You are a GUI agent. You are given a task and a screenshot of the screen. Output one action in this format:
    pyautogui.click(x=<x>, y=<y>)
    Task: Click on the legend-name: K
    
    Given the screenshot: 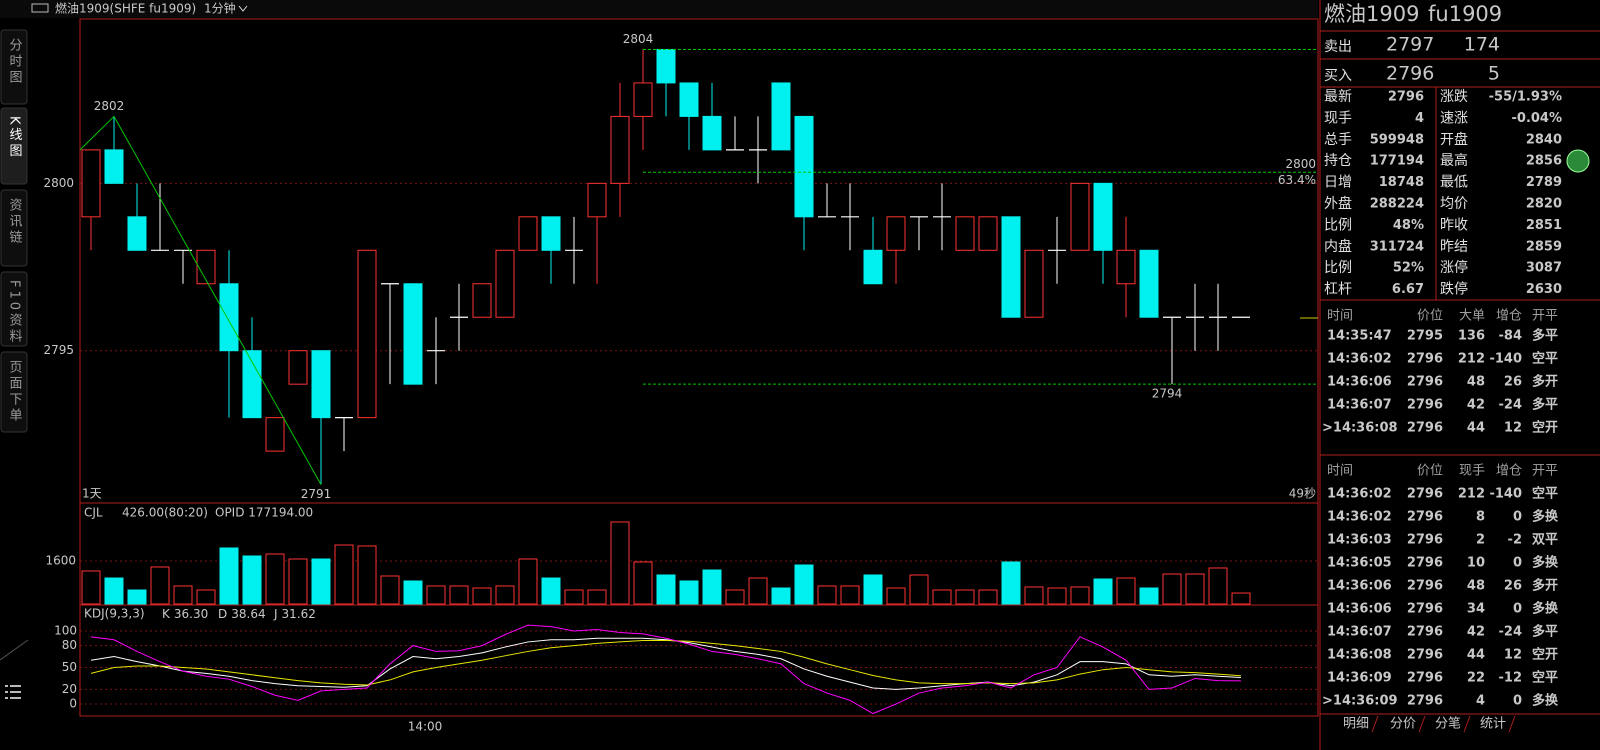 What is the action you would take?
    pyautogui.click(x=166, y=614)
    